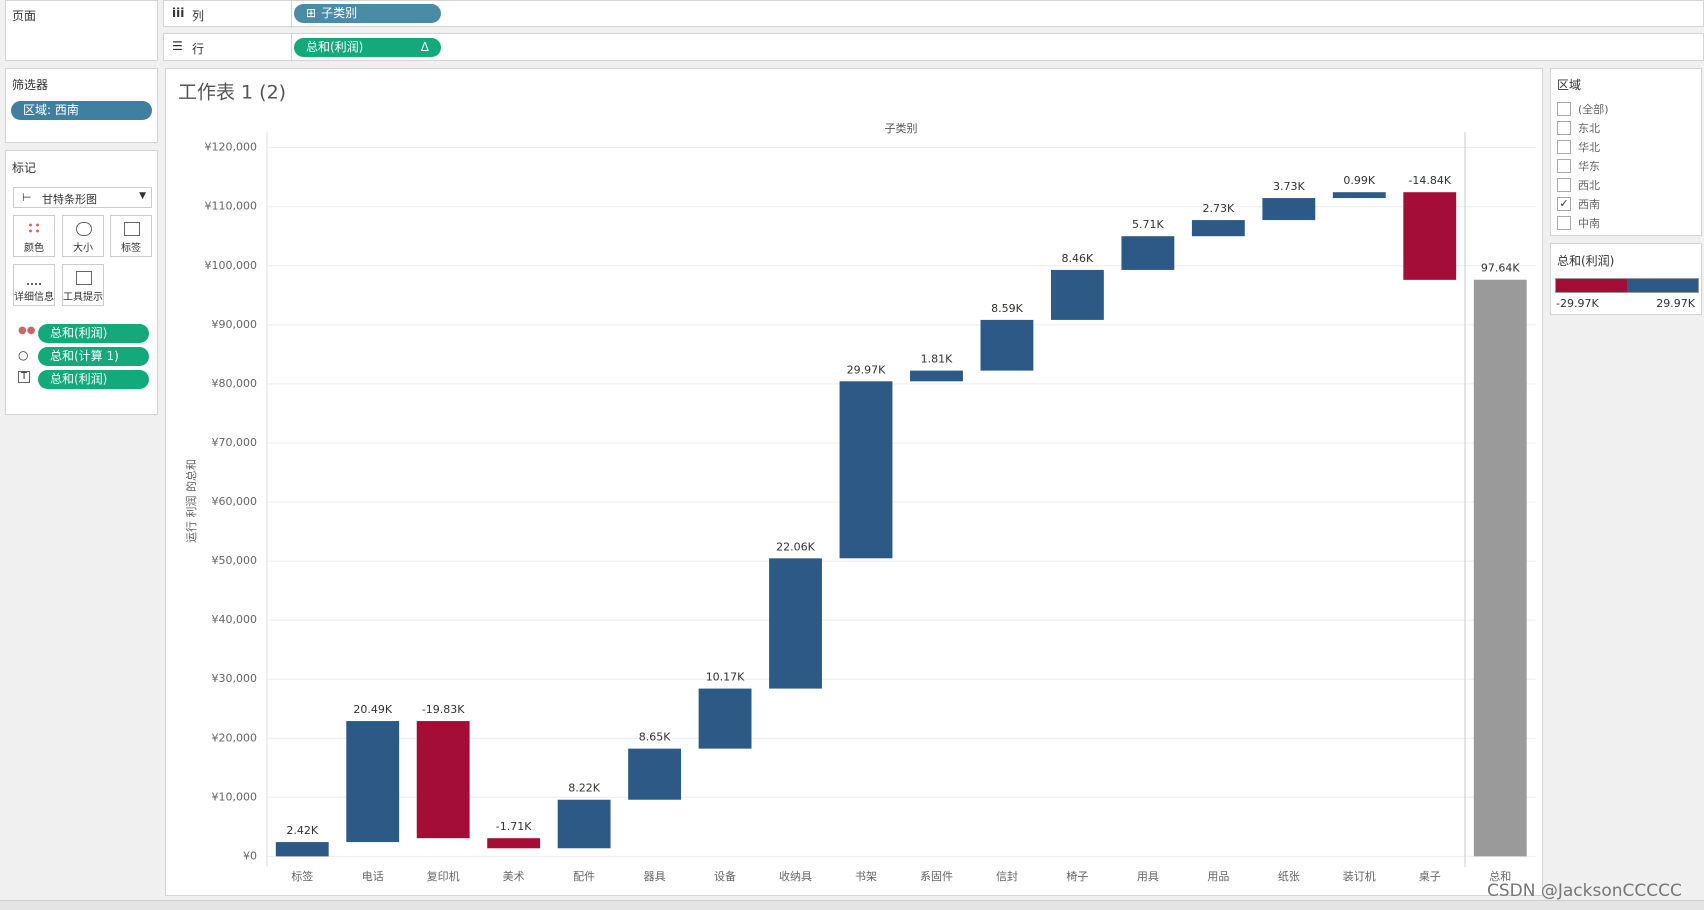 This screenshot has height=910, width=1704. Describe the element at coordinates (335, 47) in the screenshot. I see `pill-text: 总和(利润)` at that location.